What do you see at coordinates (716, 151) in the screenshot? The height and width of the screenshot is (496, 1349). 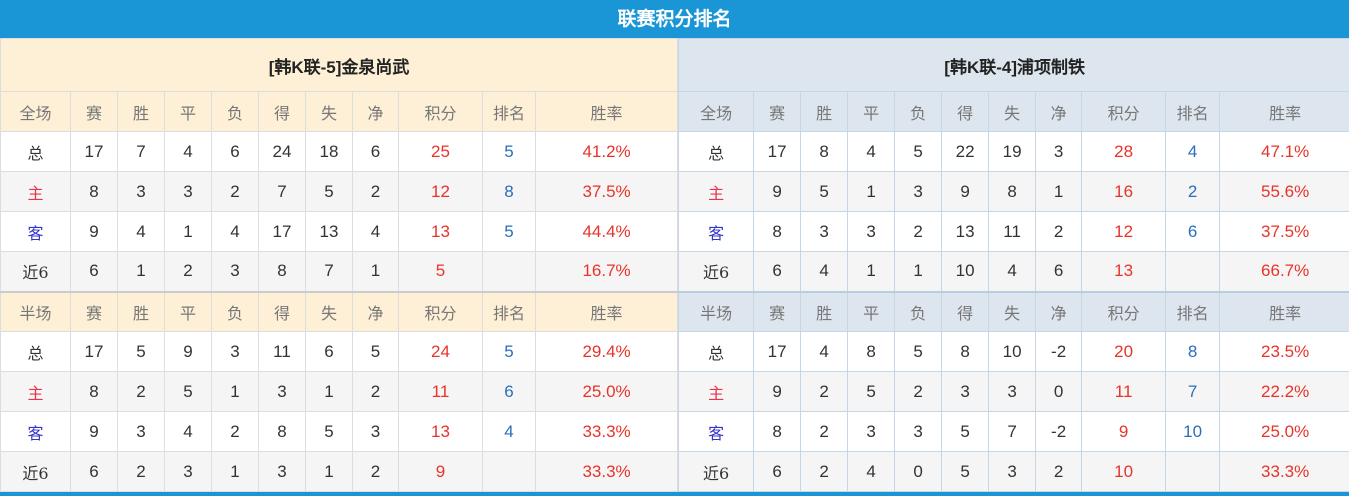 I see `cell-label: 总` at bounding box center [716, 151].